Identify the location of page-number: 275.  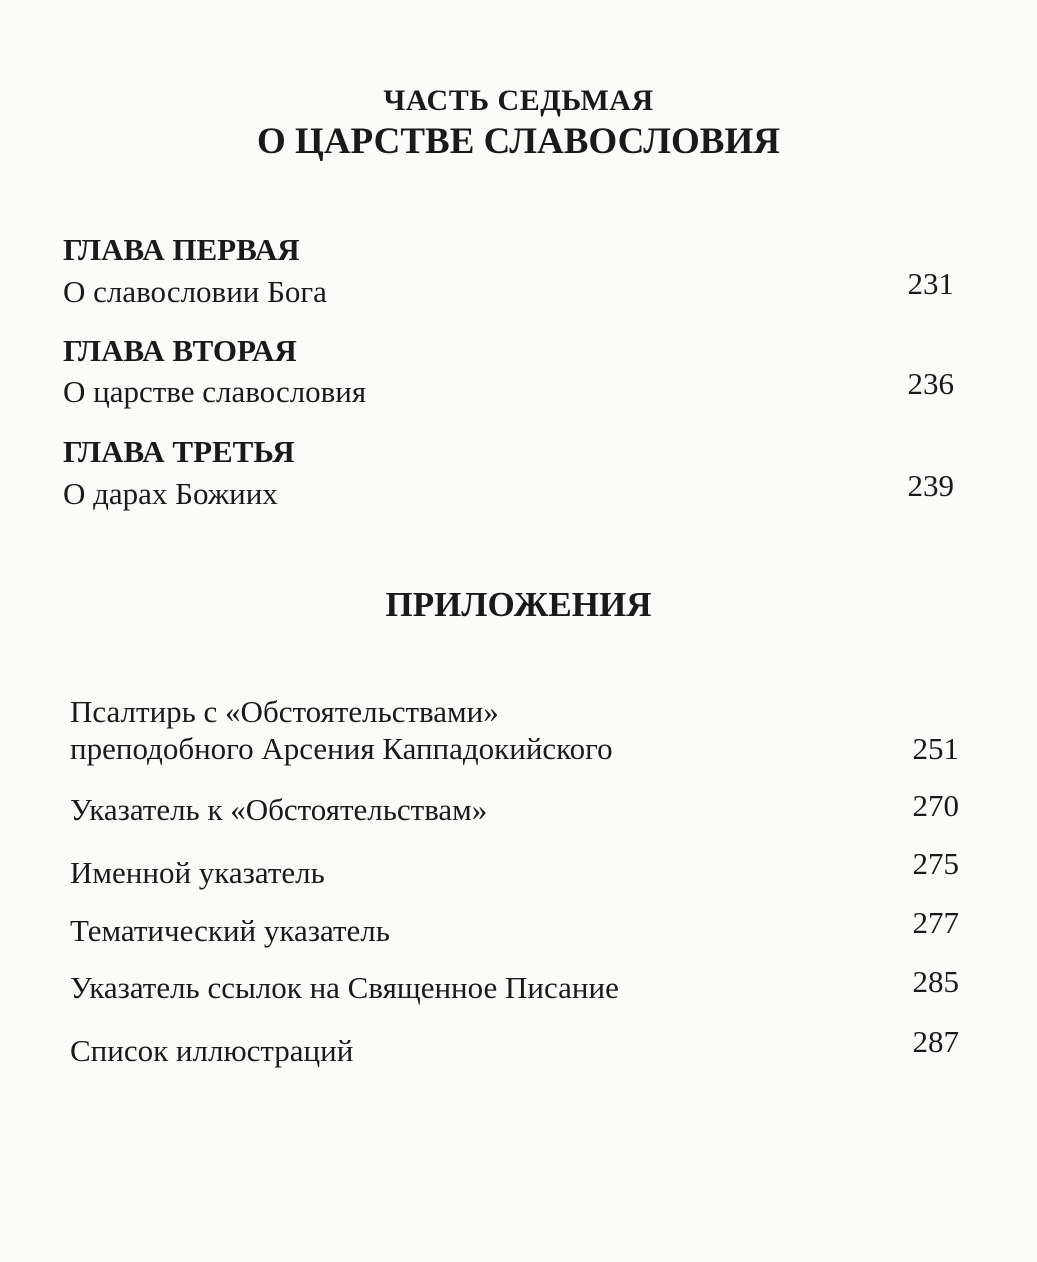
(936, 863).